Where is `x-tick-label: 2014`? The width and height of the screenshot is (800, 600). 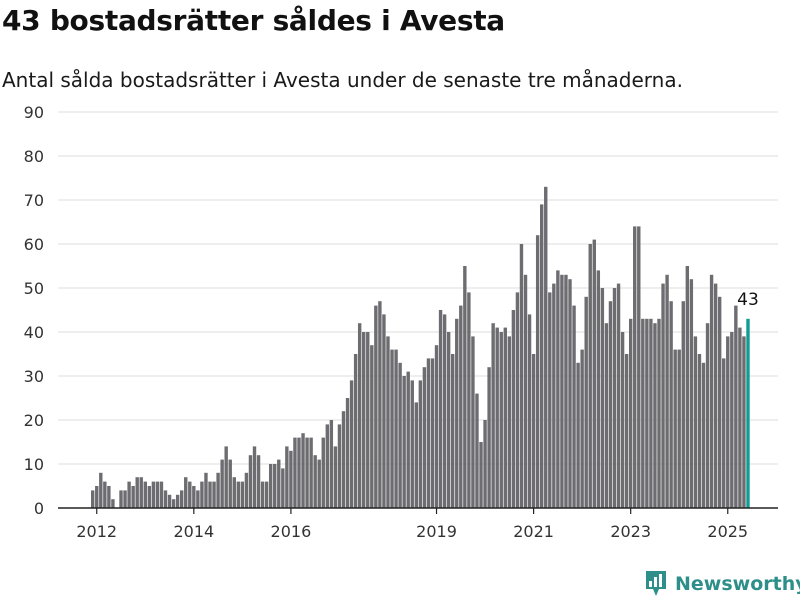 x-tick-label: 2014 is located at coordinates (193, 531).